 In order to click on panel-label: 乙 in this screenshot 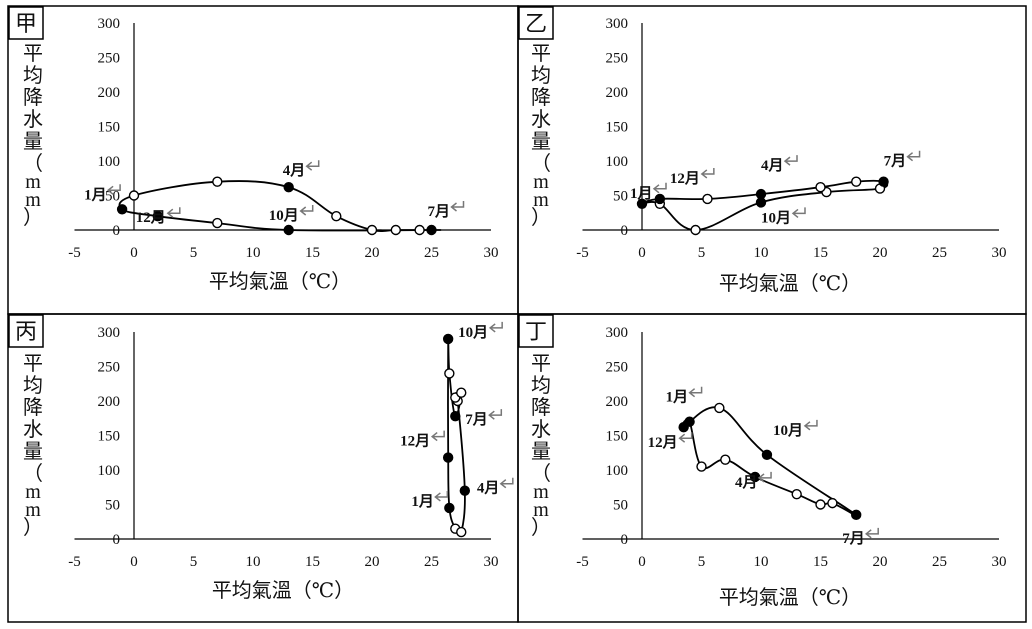, I will do `click(536, 23)`.